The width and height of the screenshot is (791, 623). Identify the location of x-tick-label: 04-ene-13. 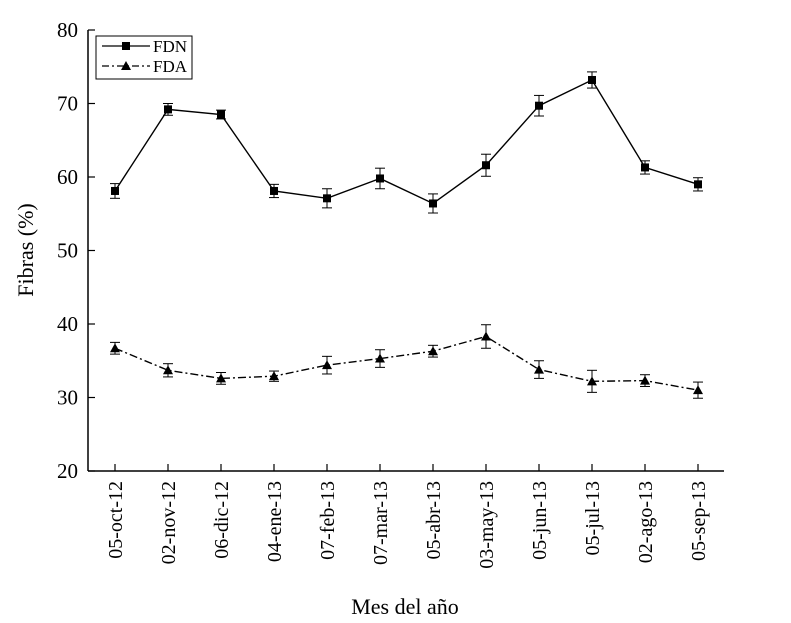
(275, 521).